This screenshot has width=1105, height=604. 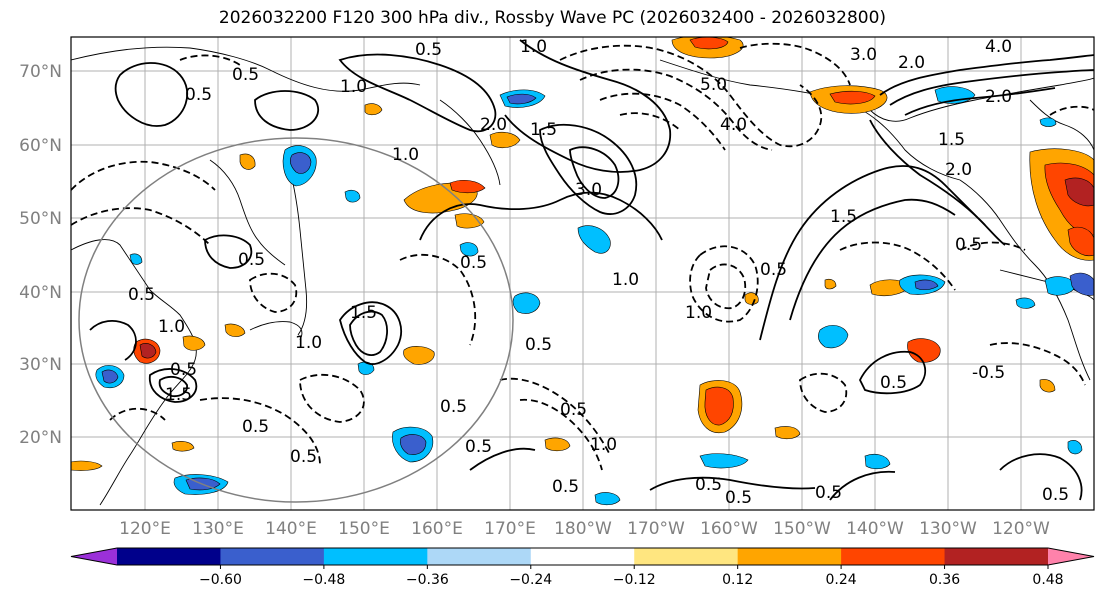 I want to click on colorbar-tick-label: 0.12, so click(x=737, y=580).